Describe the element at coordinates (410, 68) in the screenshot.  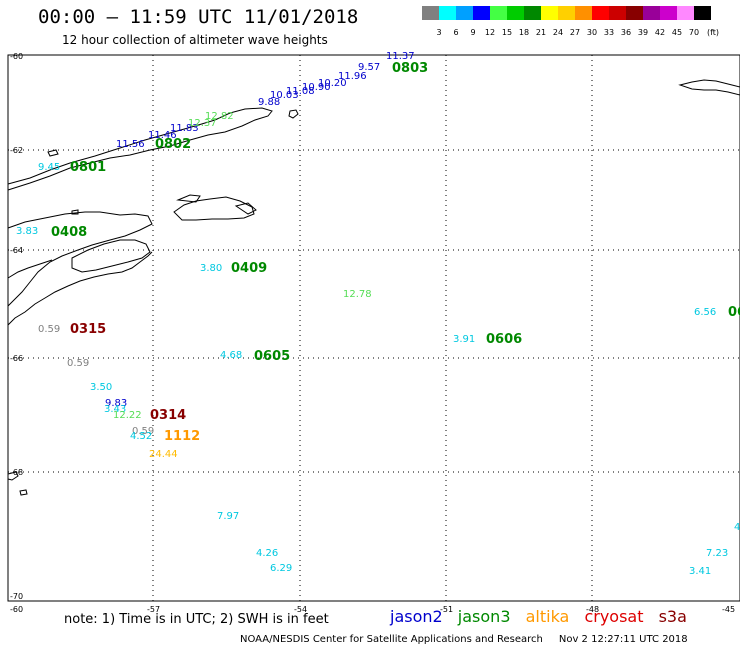
I see `pass-time-label: 0803` at that location.